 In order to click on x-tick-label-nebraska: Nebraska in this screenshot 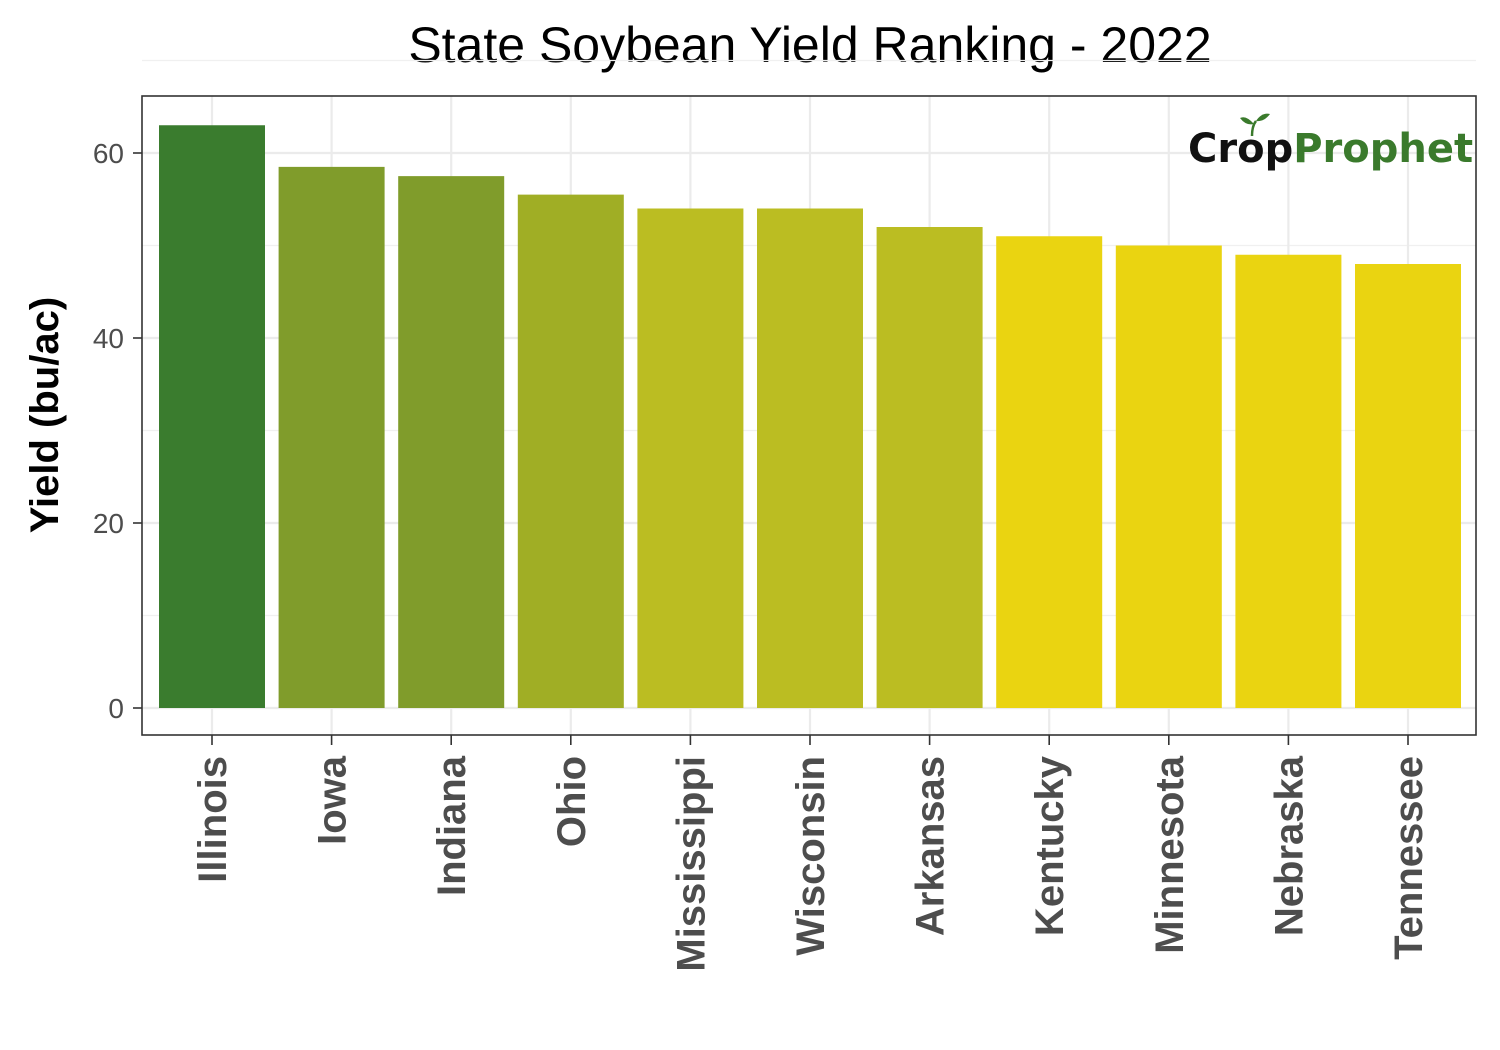, I will do `click(1289, 845)`.